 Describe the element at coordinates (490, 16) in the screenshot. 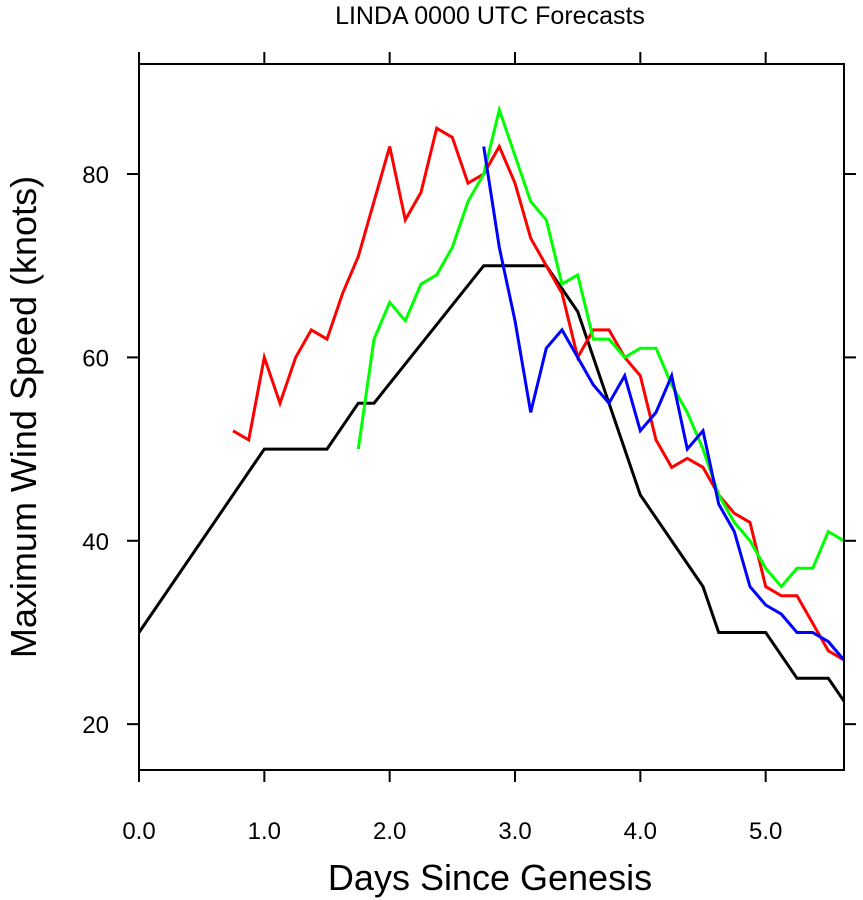

I see `chart-title: LINDA 0000 UTC Forecasts` at that location.